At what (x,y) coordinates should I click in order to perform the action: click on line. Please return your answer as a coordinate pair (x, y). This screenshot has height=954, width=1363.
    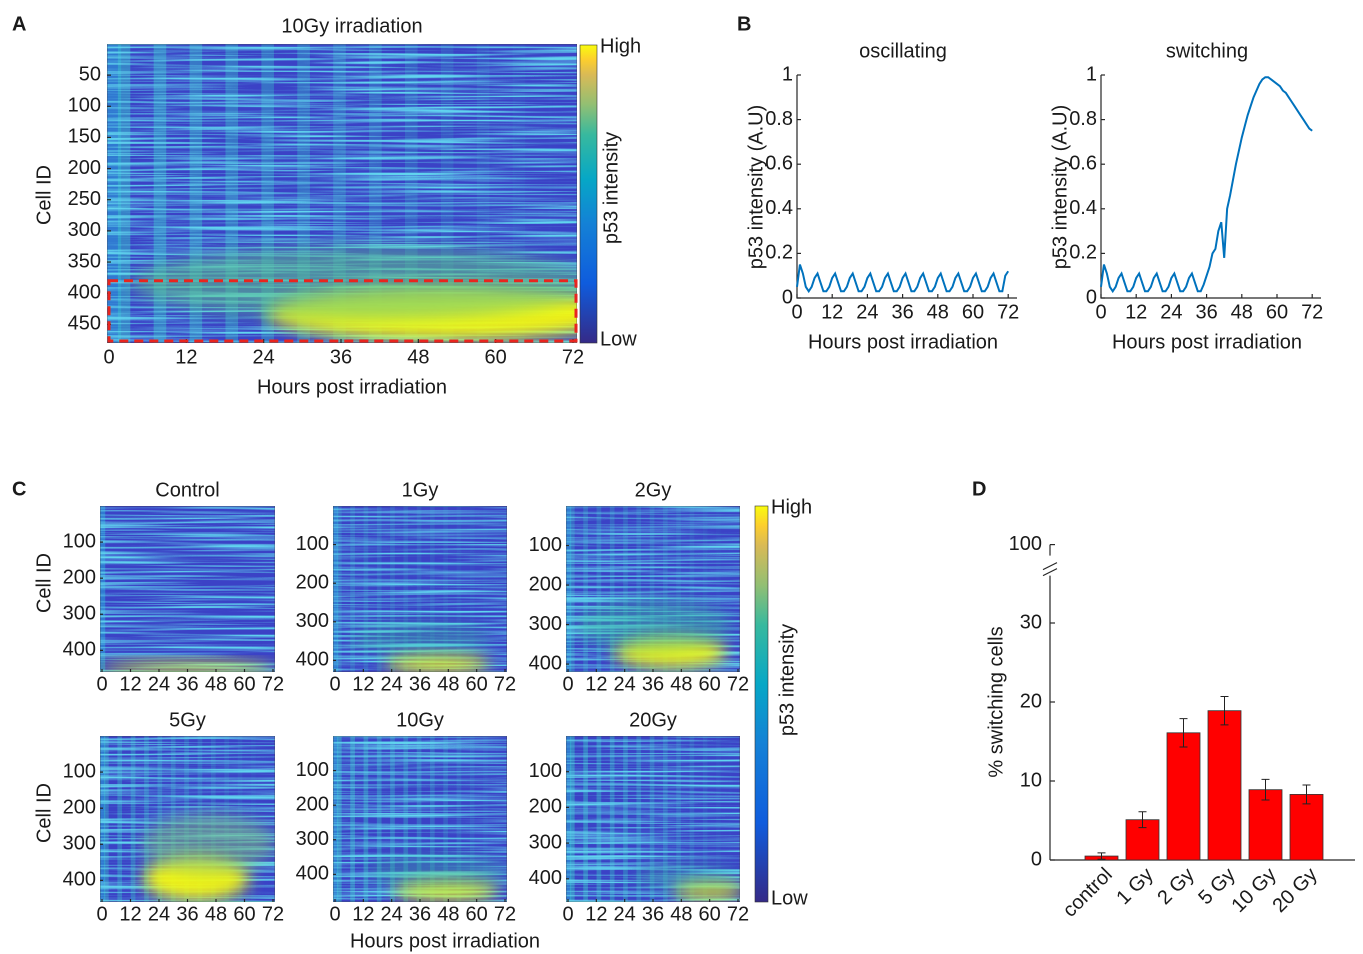
    Looking at the image, I should click on (903, 279).